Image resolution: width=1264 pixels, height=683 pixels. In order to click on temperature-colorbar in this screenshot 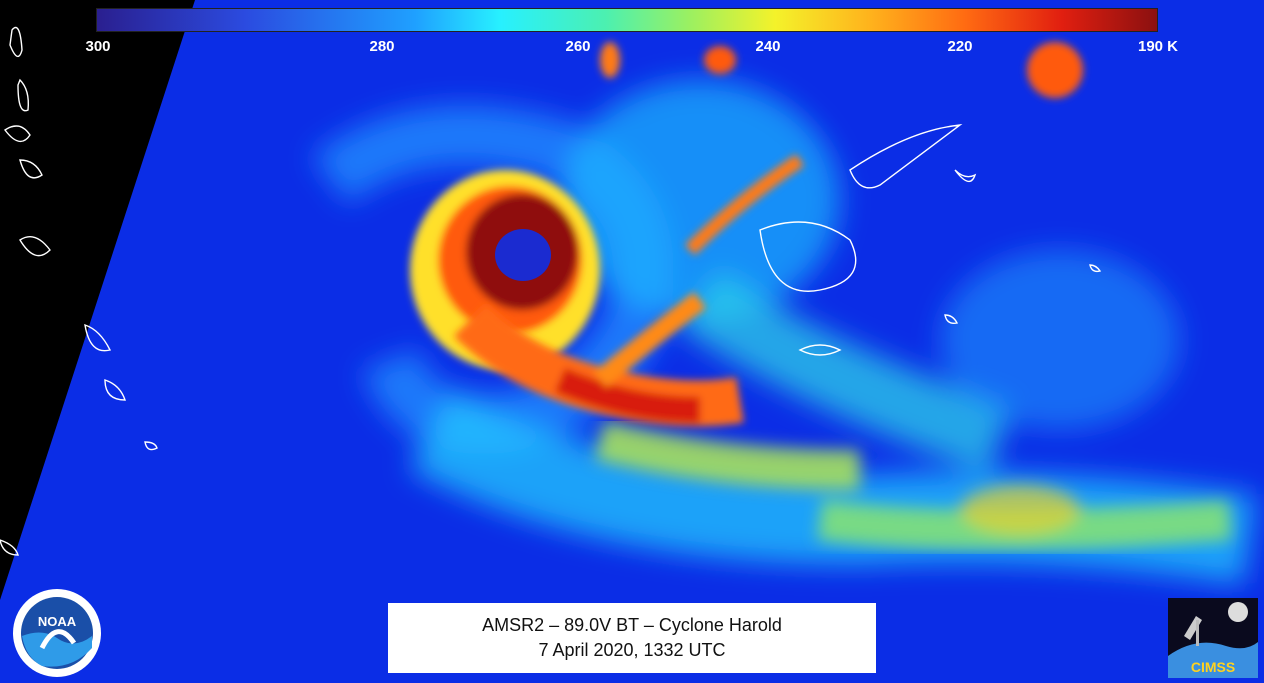, I will do `click(627, 20)`.